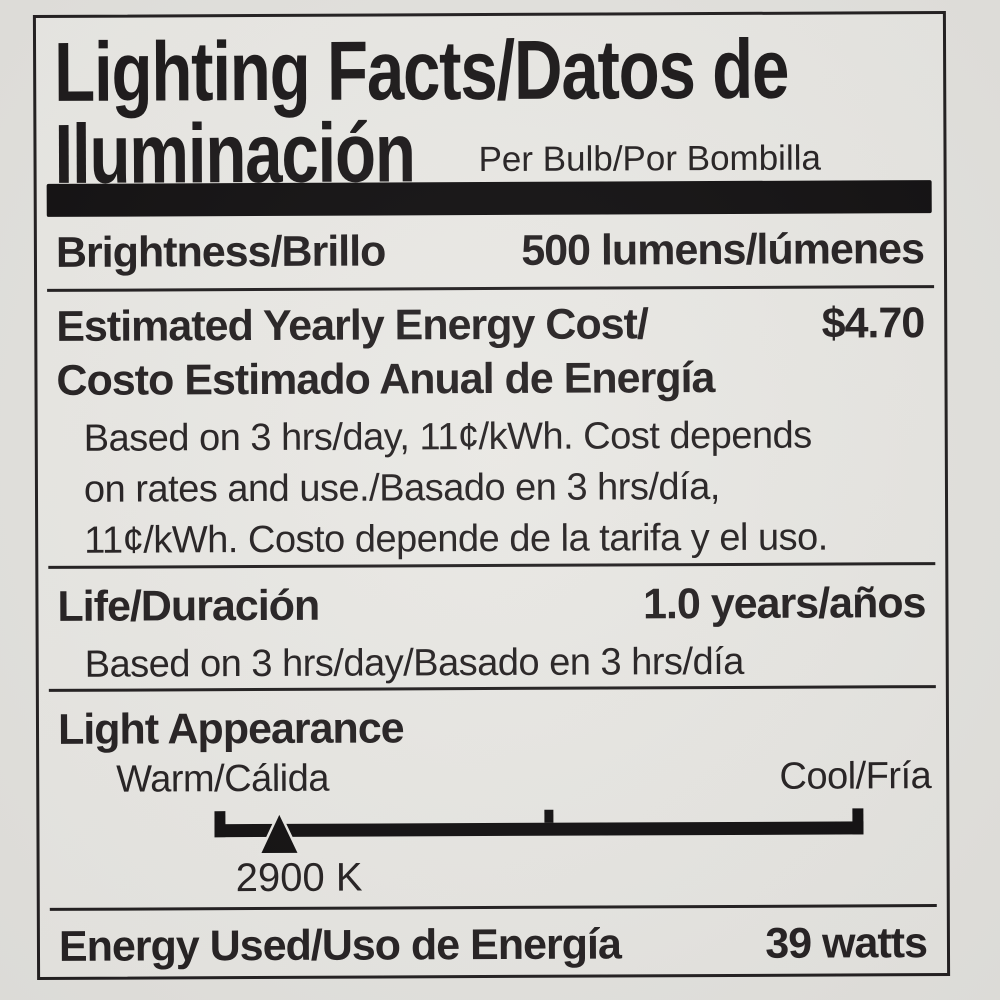  Describe the element at coordinates (549, 816) in the screenshot. I see `mid-tick-icon` at that location.